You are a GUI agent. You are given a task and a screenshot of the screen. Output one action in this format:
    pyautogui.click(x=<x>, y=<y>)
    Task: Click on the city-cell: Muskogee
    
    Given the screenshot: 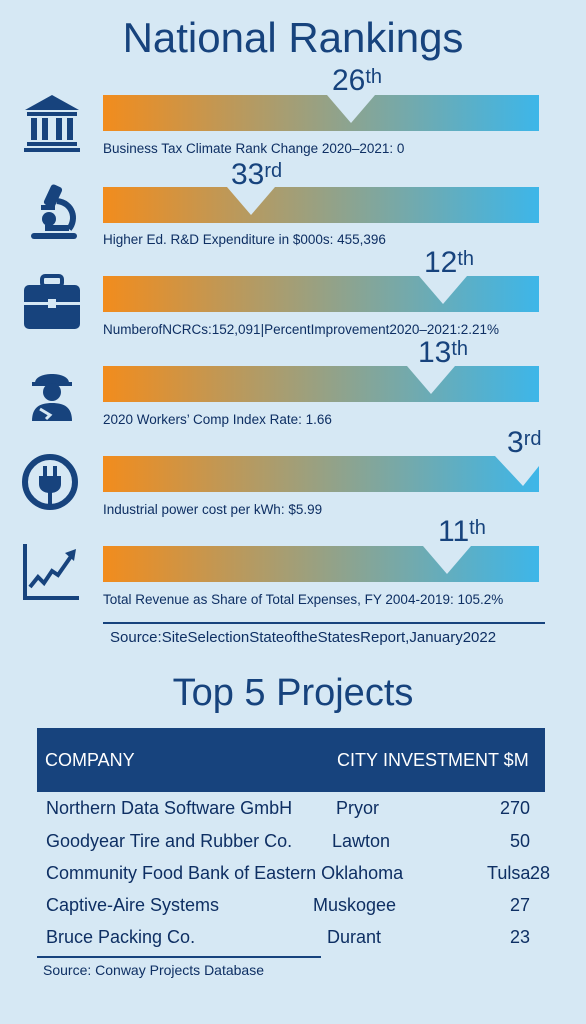 What is the action you would take?
    pyautogui.click(x=355, y=905)
    